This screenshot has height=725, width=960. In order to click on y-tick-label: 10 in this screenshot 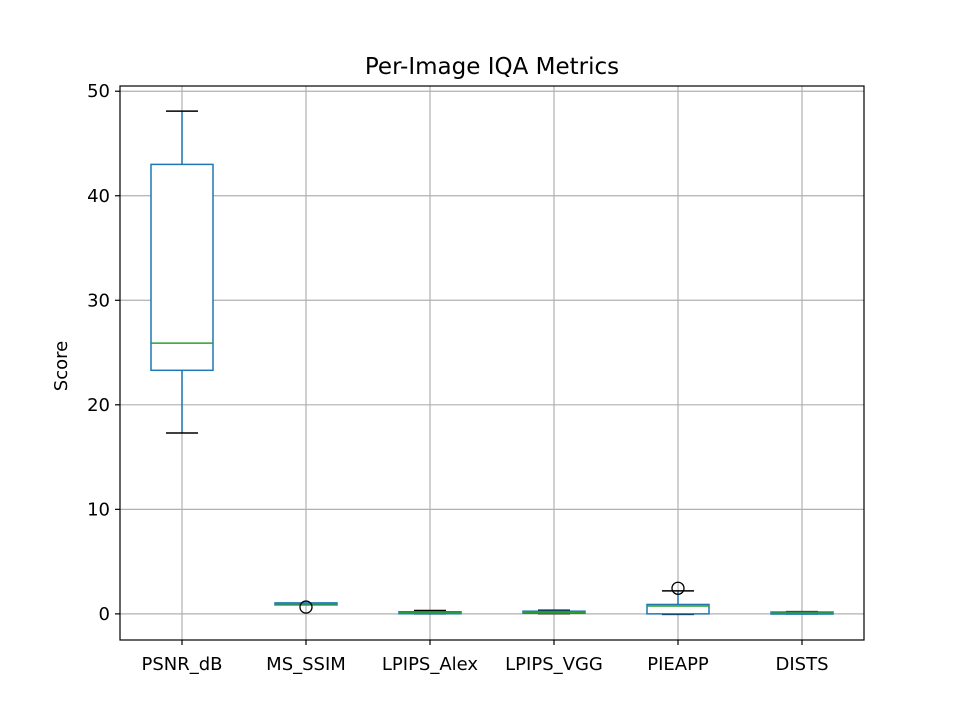, I will do `click(98, 509)`.